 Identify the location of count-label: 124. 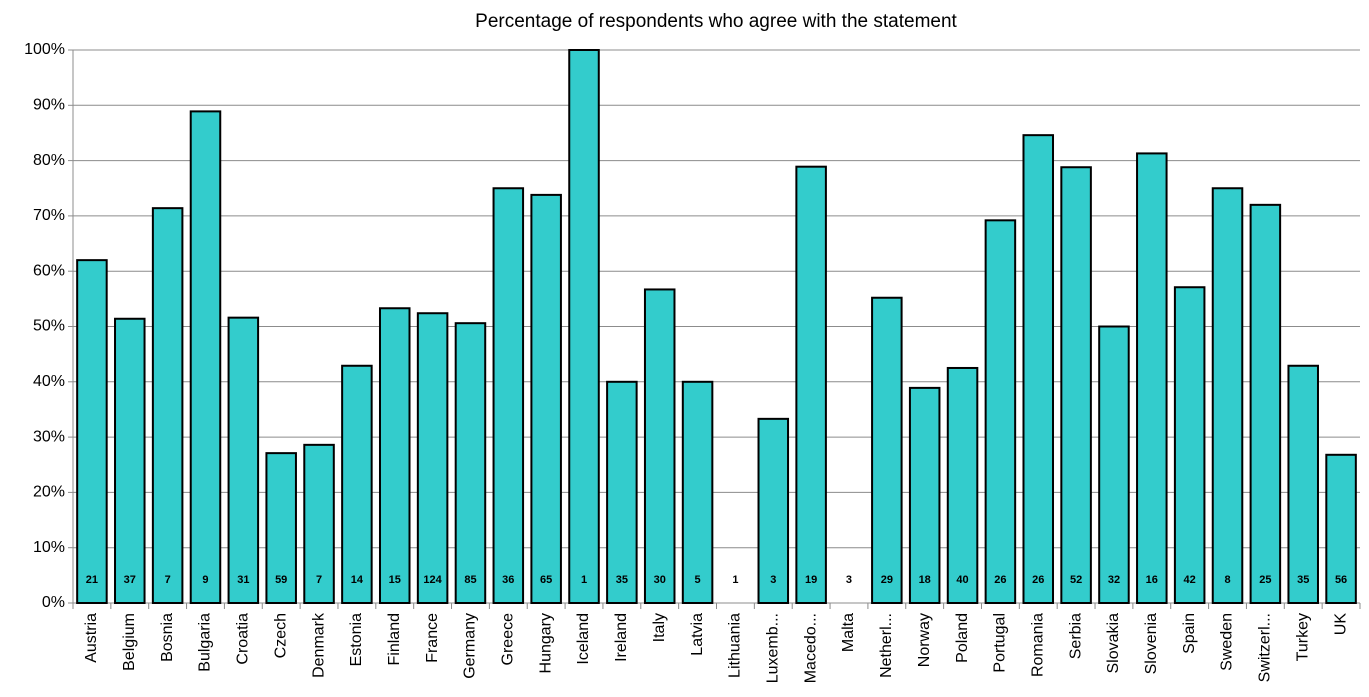
(432, 580).